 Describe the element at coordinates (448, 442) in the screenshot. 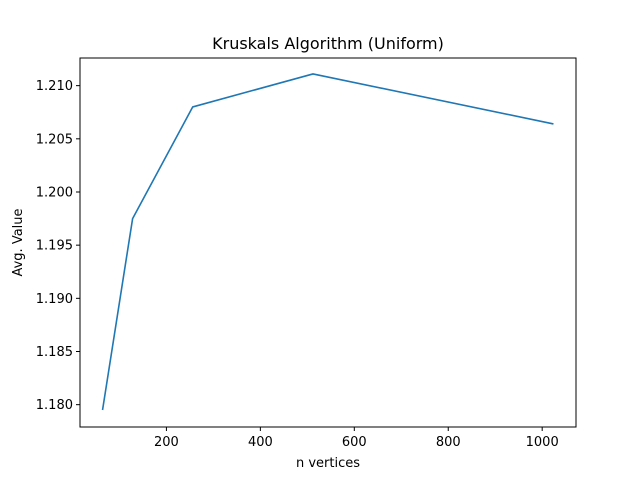

I see `x-tick-label: 800` at that location.